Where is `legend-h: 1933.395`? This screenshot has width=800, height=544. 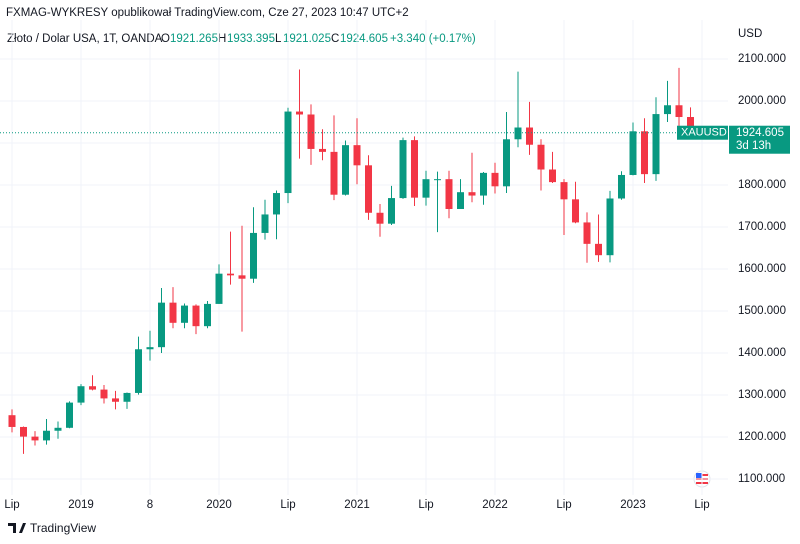
legend-h: 1933.395 is located at coordinates (251, 39).